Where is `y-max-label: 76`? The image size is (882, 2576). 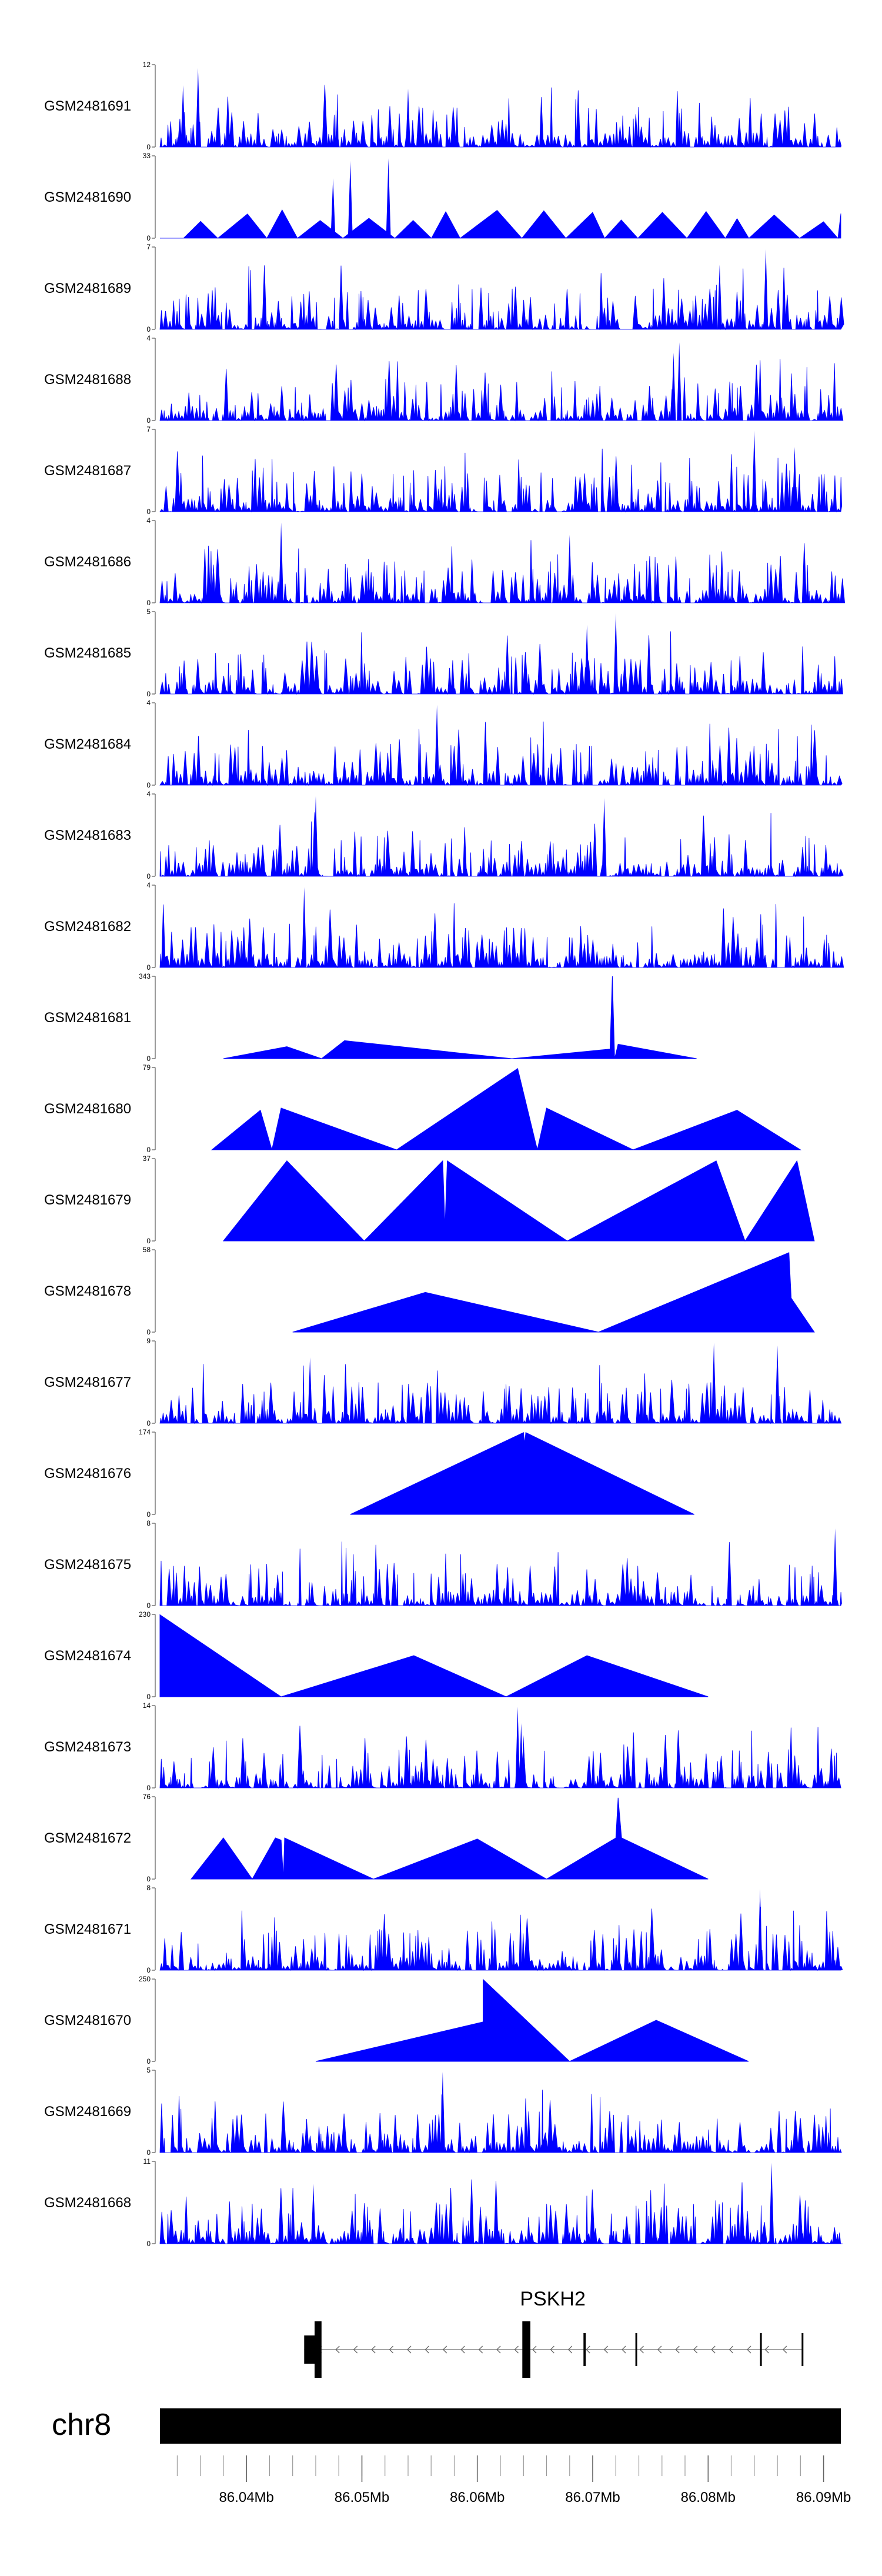
y-max-label: 76 is located at coordinates (147, 1797).